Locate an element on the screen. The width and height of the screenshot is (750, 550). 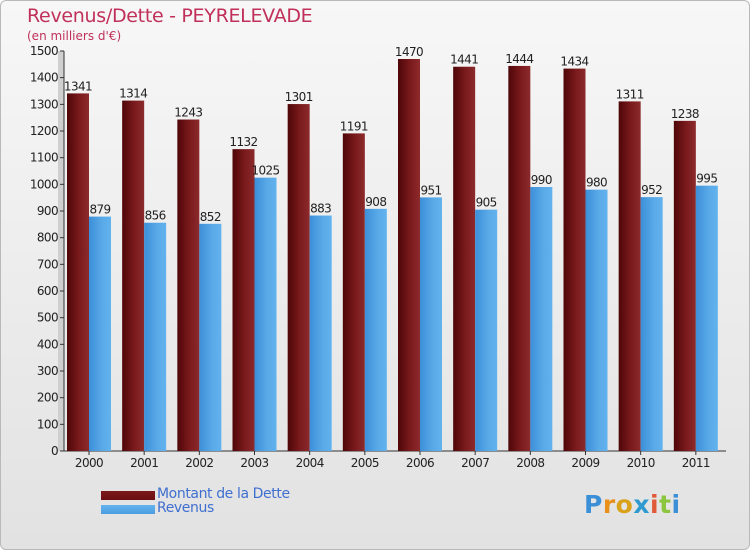
y-tick-label: 1000 is located at coordinates (44, 184).